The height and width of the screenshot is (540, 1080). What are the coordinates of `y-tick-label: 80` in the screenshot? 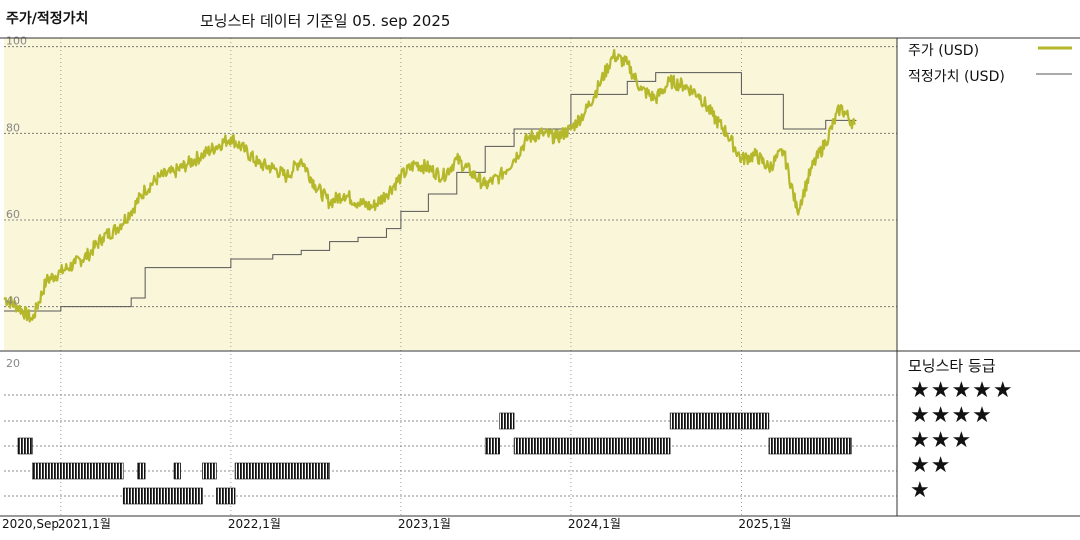 It's located at (13, 127).